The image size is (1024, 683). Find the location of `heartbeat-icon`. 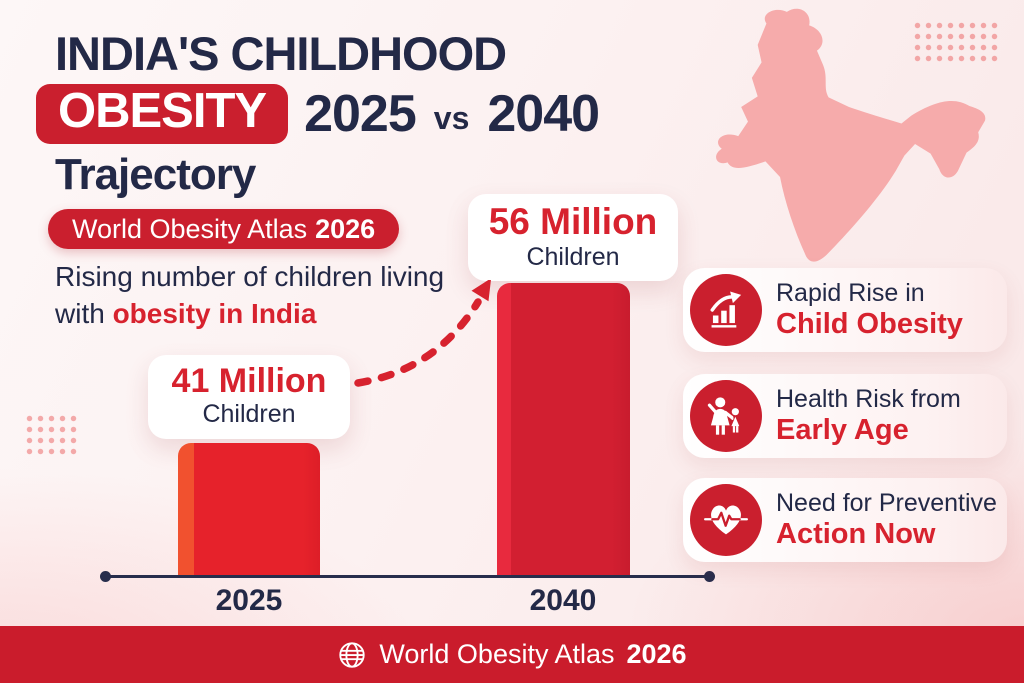

heartbeat-icon is located at coordinates (726, 520).